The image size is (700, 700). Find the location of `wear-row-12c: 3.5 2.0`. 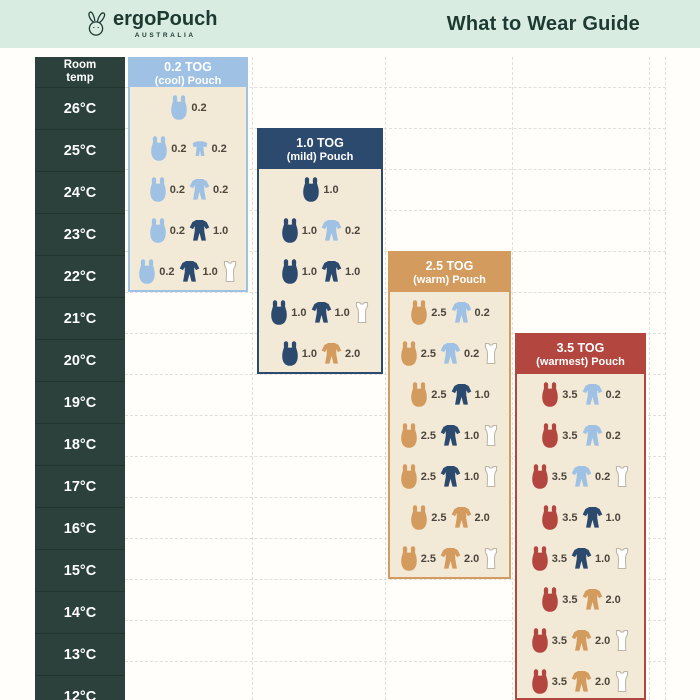

wear-row-12c: 3.5 2.0 is located at coordinates (580, 679).